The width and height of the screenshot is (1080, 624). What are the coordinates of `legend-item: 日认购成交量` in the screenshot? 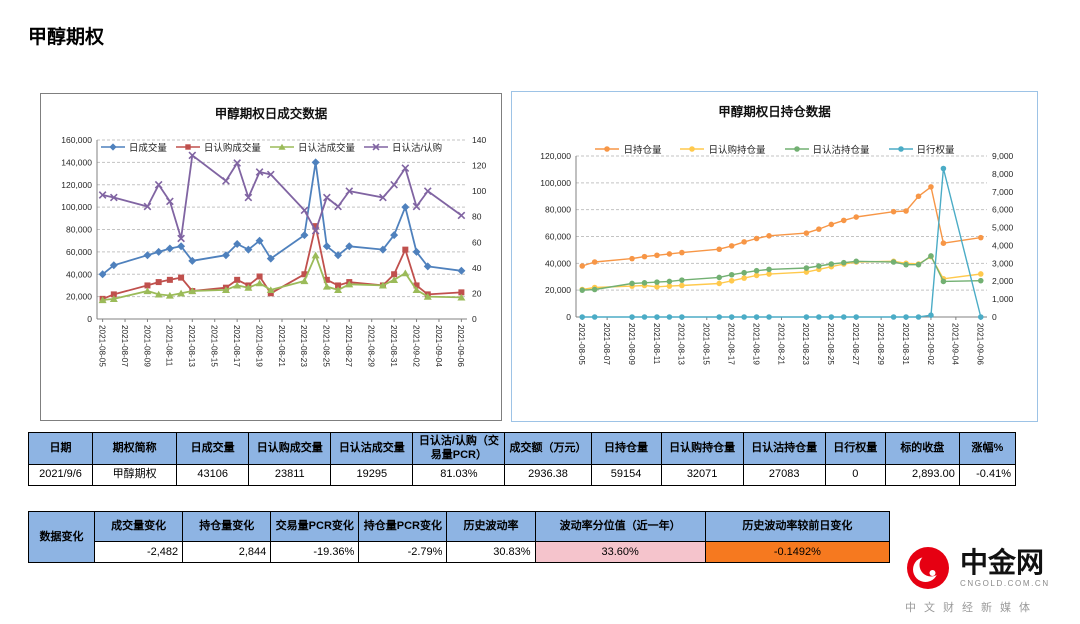 It's located at (218, 147).